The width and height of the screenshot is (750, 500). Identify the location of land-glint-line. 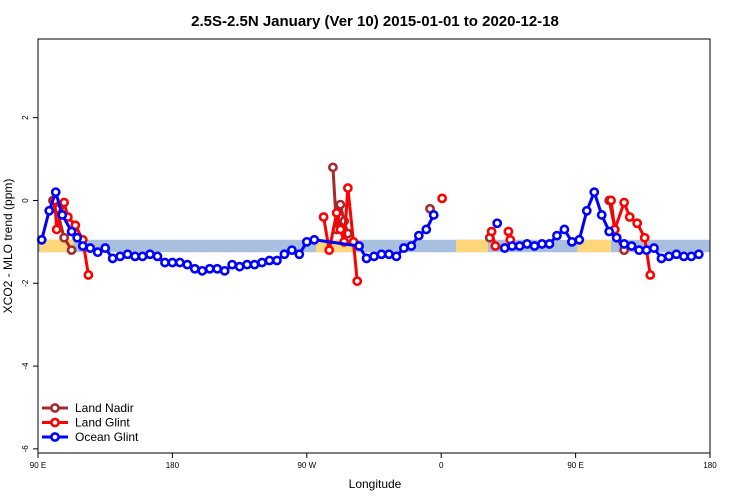
(340, 234).